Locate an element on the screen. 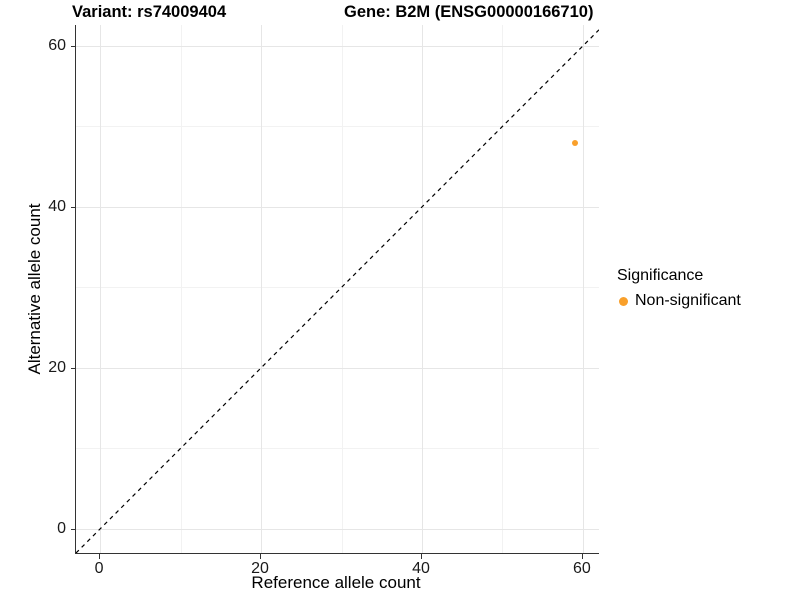  y-tick-label: 40 is located at coordinates (57, 206).